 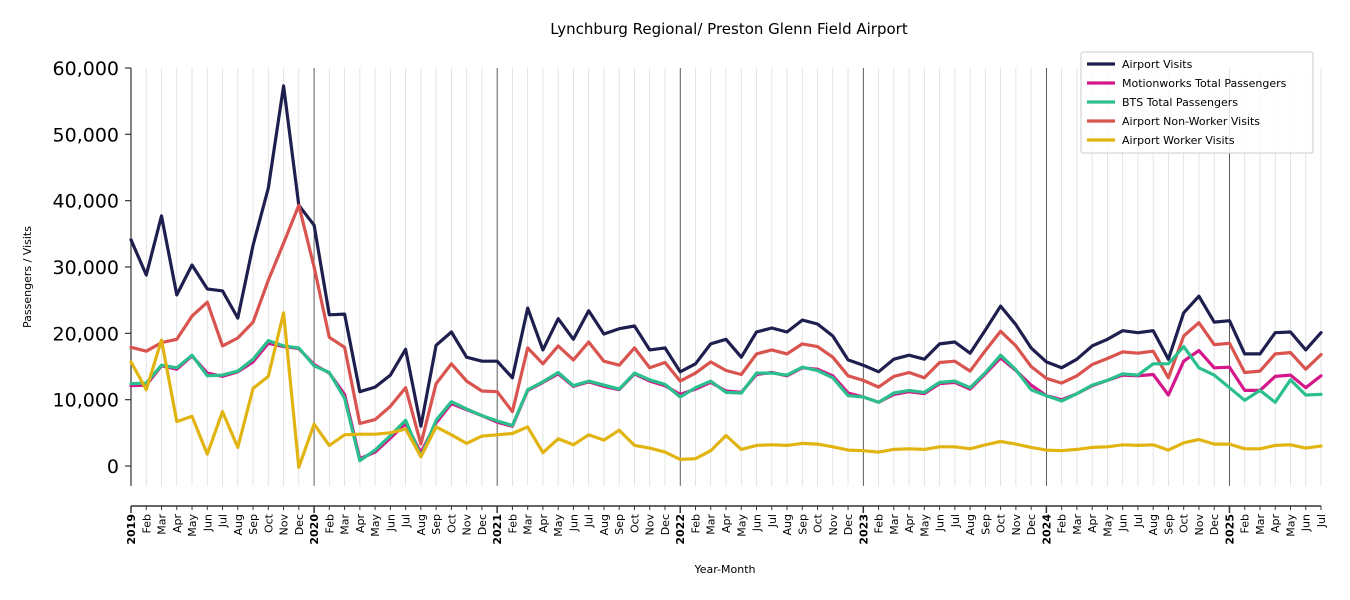 What do you see at coordinates (86, 69) in the screenshot?
I see `y-tick-label: 60,000` at bounding box center [86, 69].